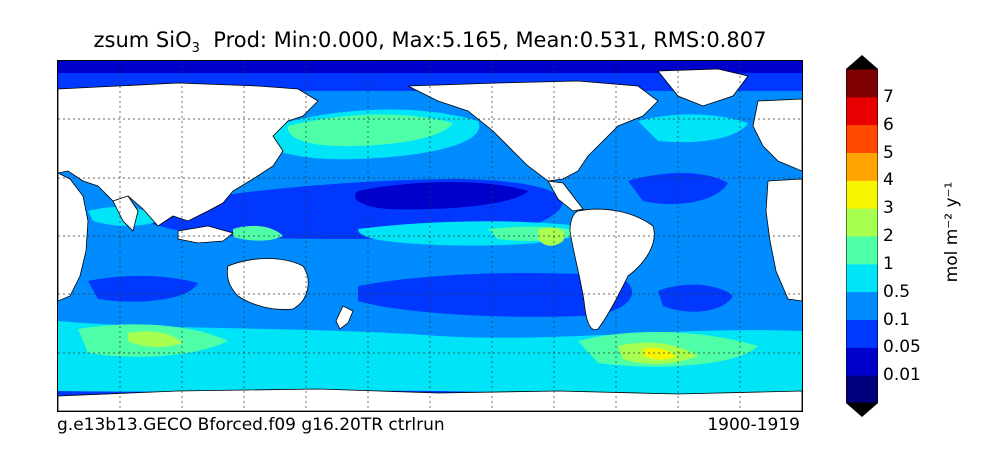 The width and height of the screenshot is (995, 466). I want to click on indian-ocean-gyre, so click(143, 288).